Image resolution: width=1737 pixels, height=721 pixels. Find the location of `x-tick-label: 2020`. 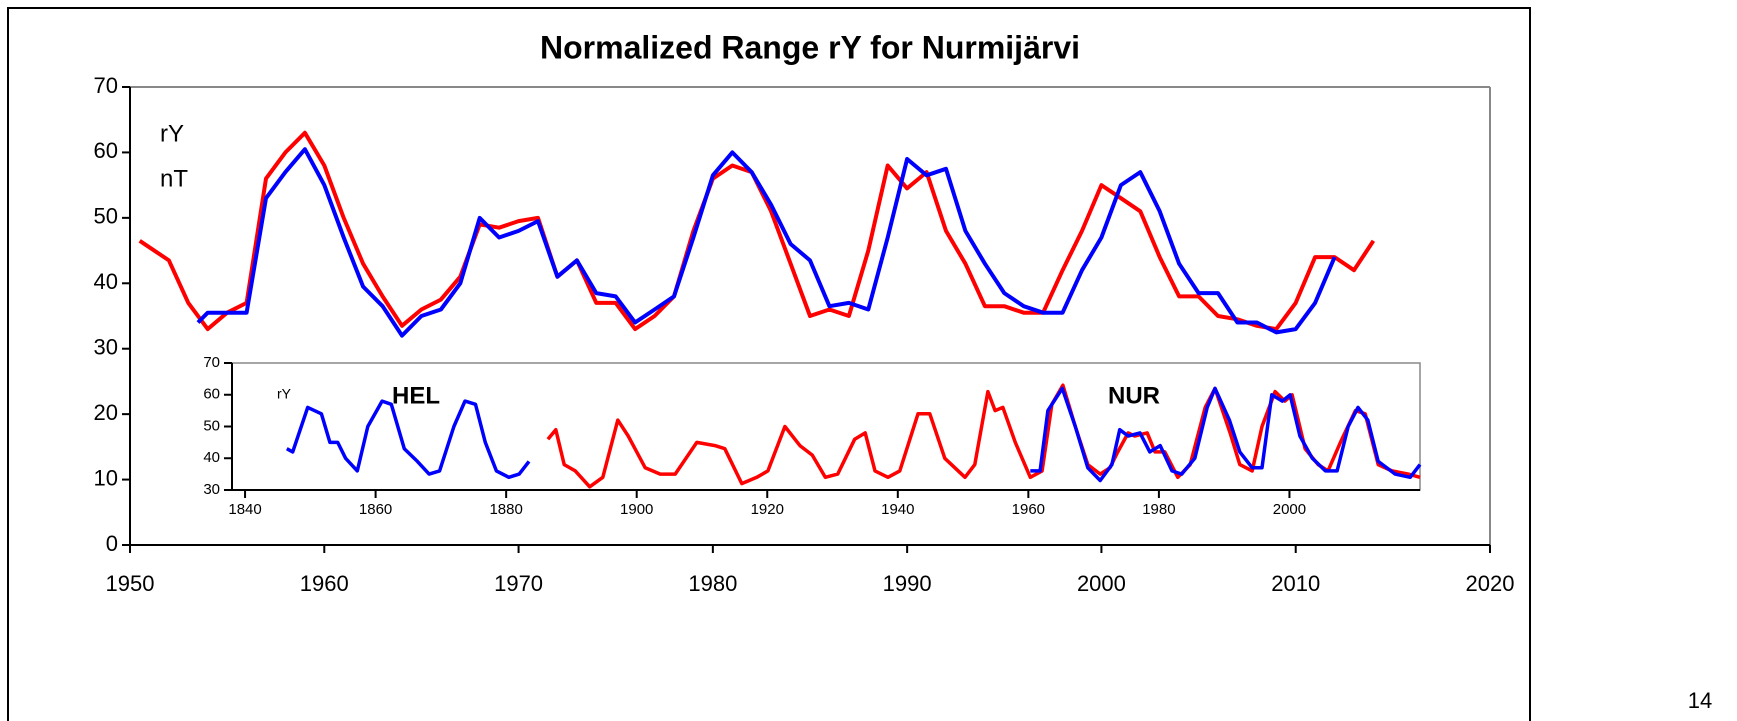

x-tick-label: 2020 is located at coordinates (1490, 583).